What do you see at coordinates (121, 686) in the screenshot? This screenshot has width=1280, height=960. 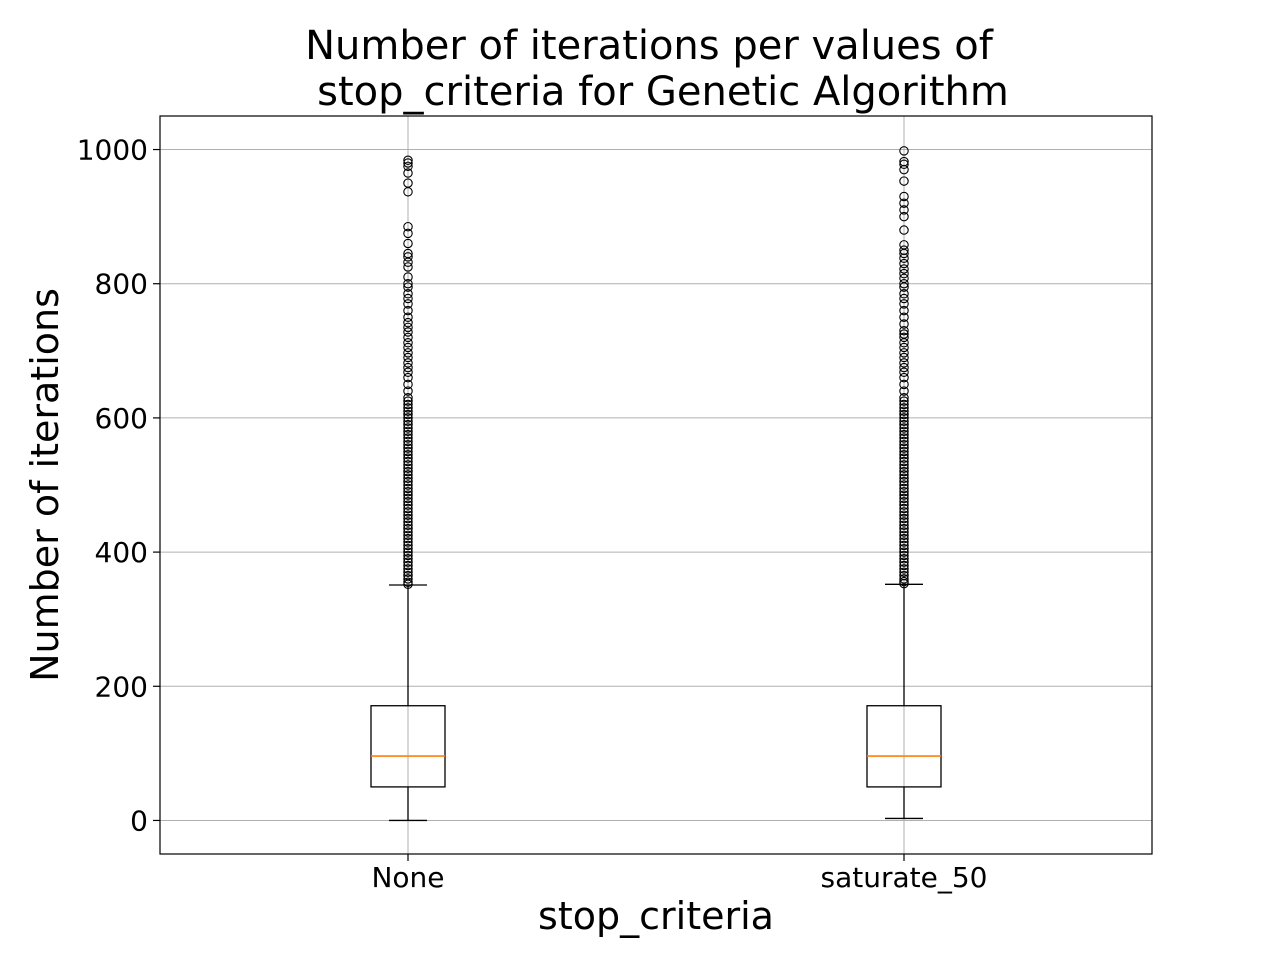 I see `y-tick-label: 200` at bounding box center [121, 686].